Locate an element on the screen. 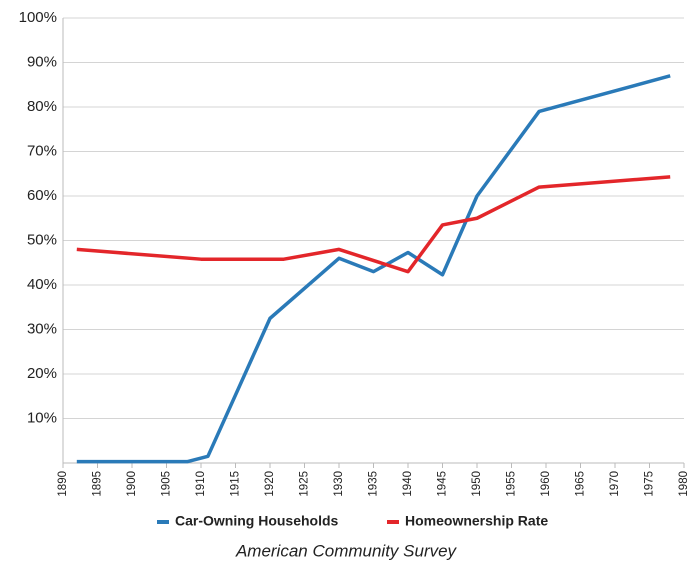  x-tick-label: 1895 is located at coordinates (98, 484).